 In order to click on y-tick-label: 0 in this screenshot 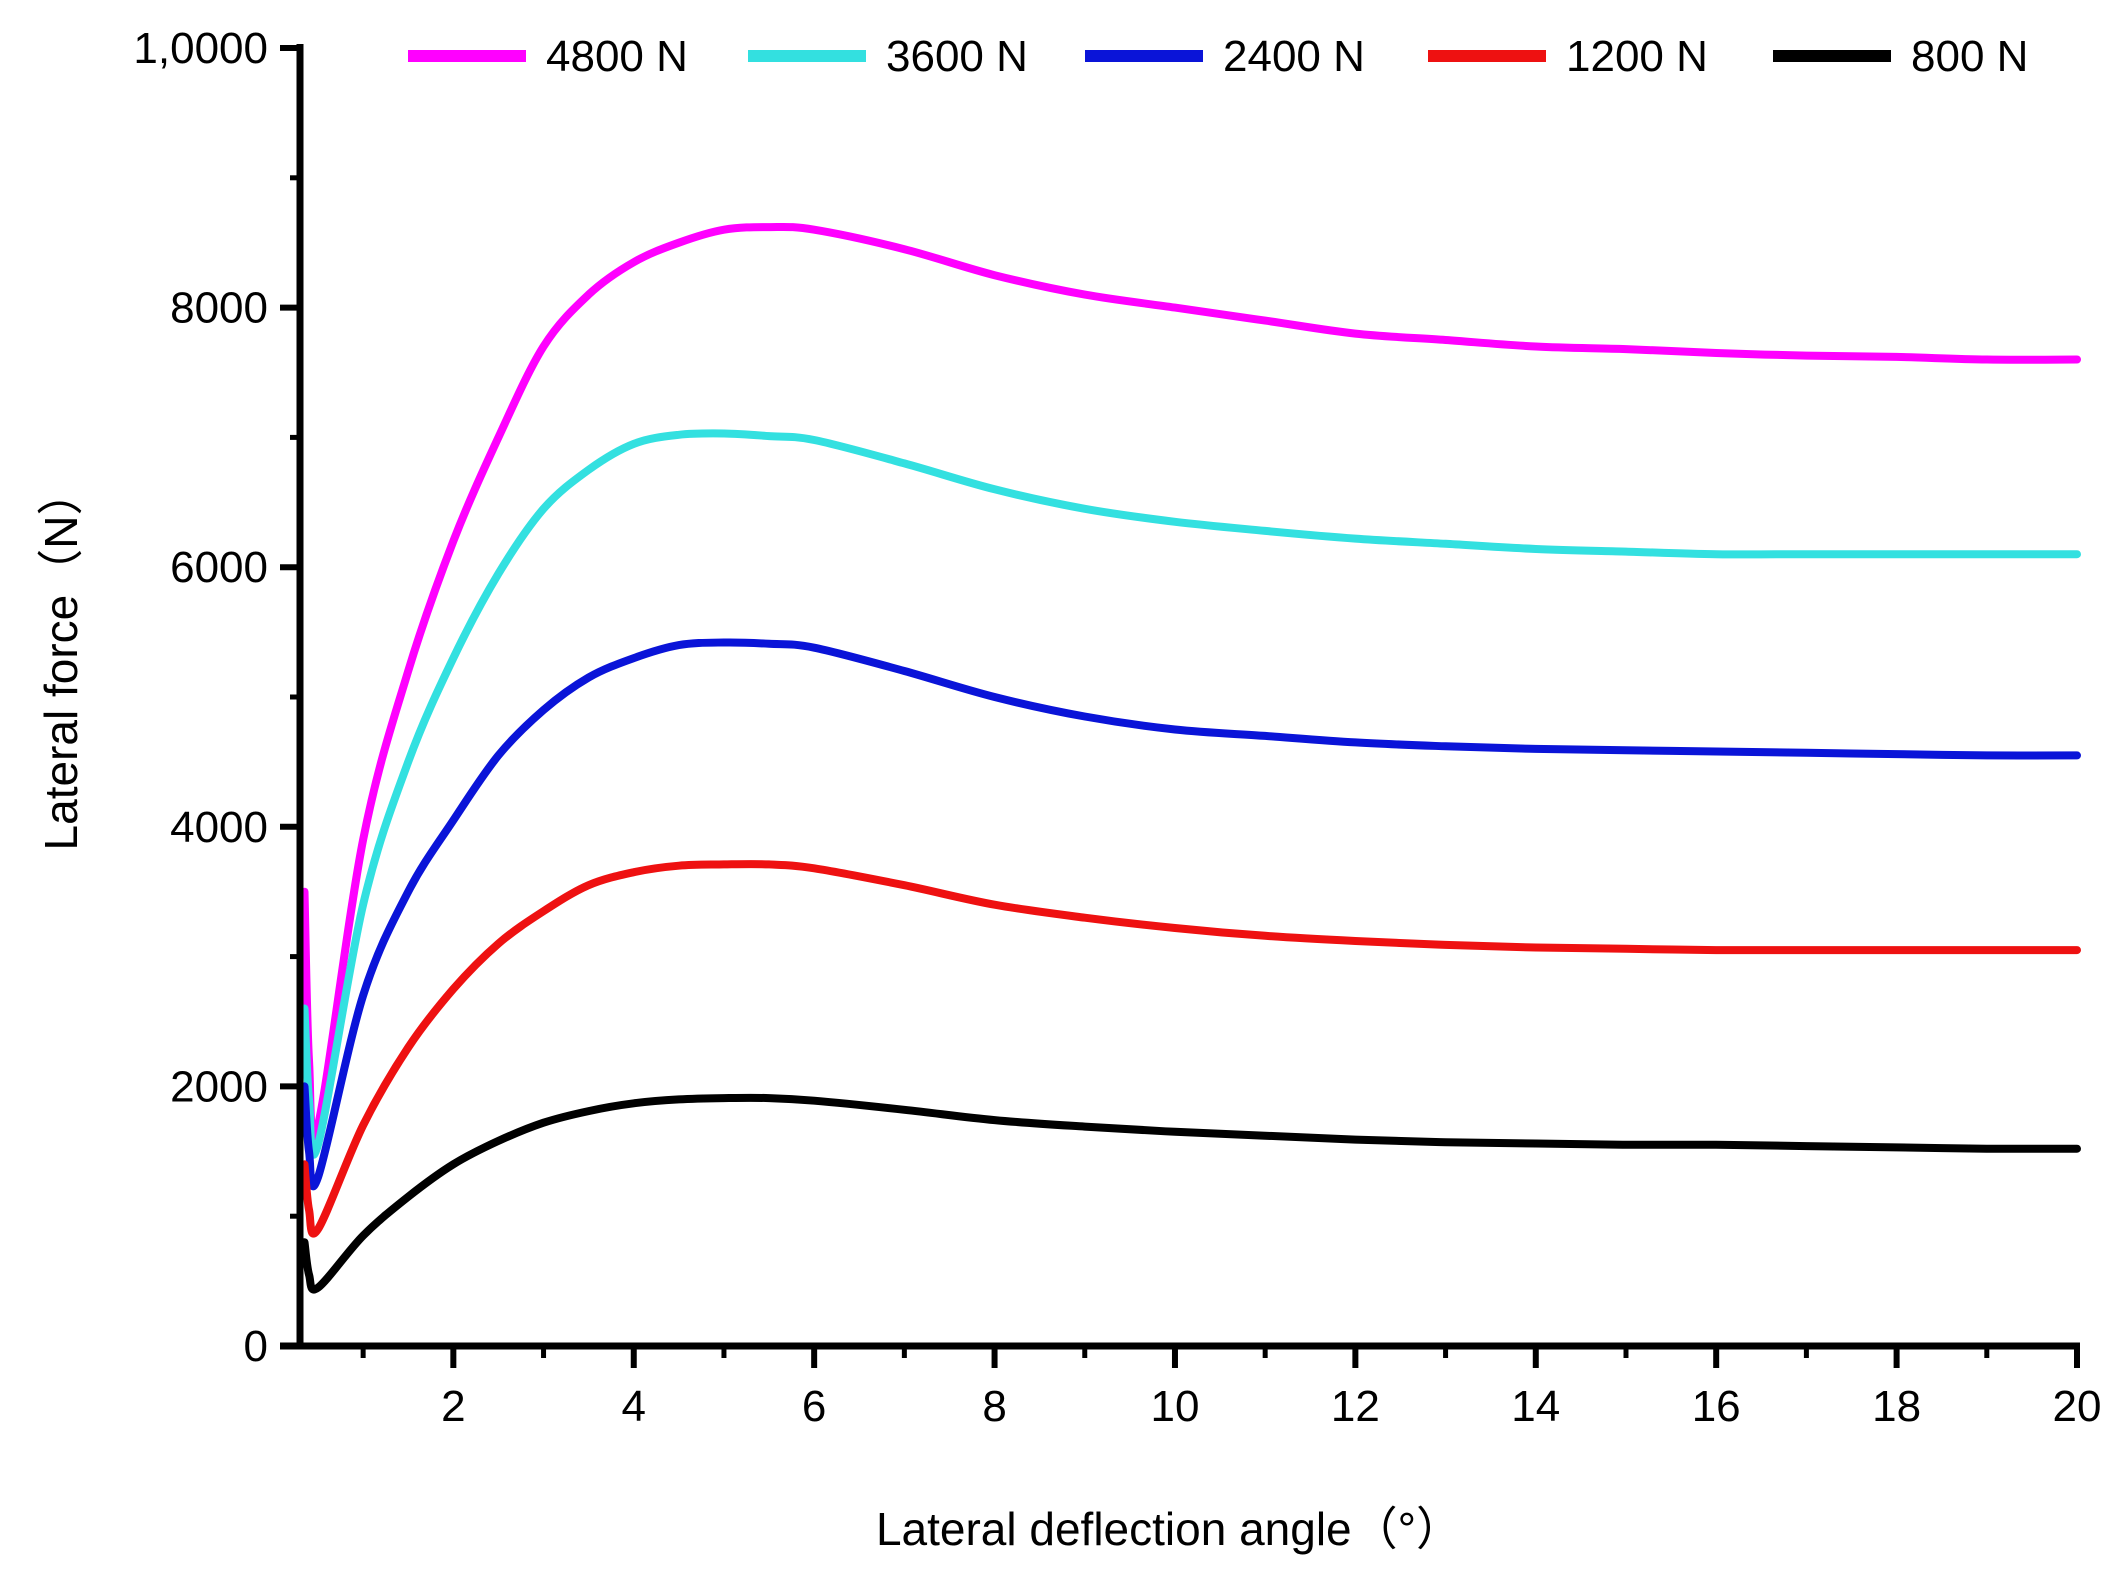, I will do `click(256, 1346)`.